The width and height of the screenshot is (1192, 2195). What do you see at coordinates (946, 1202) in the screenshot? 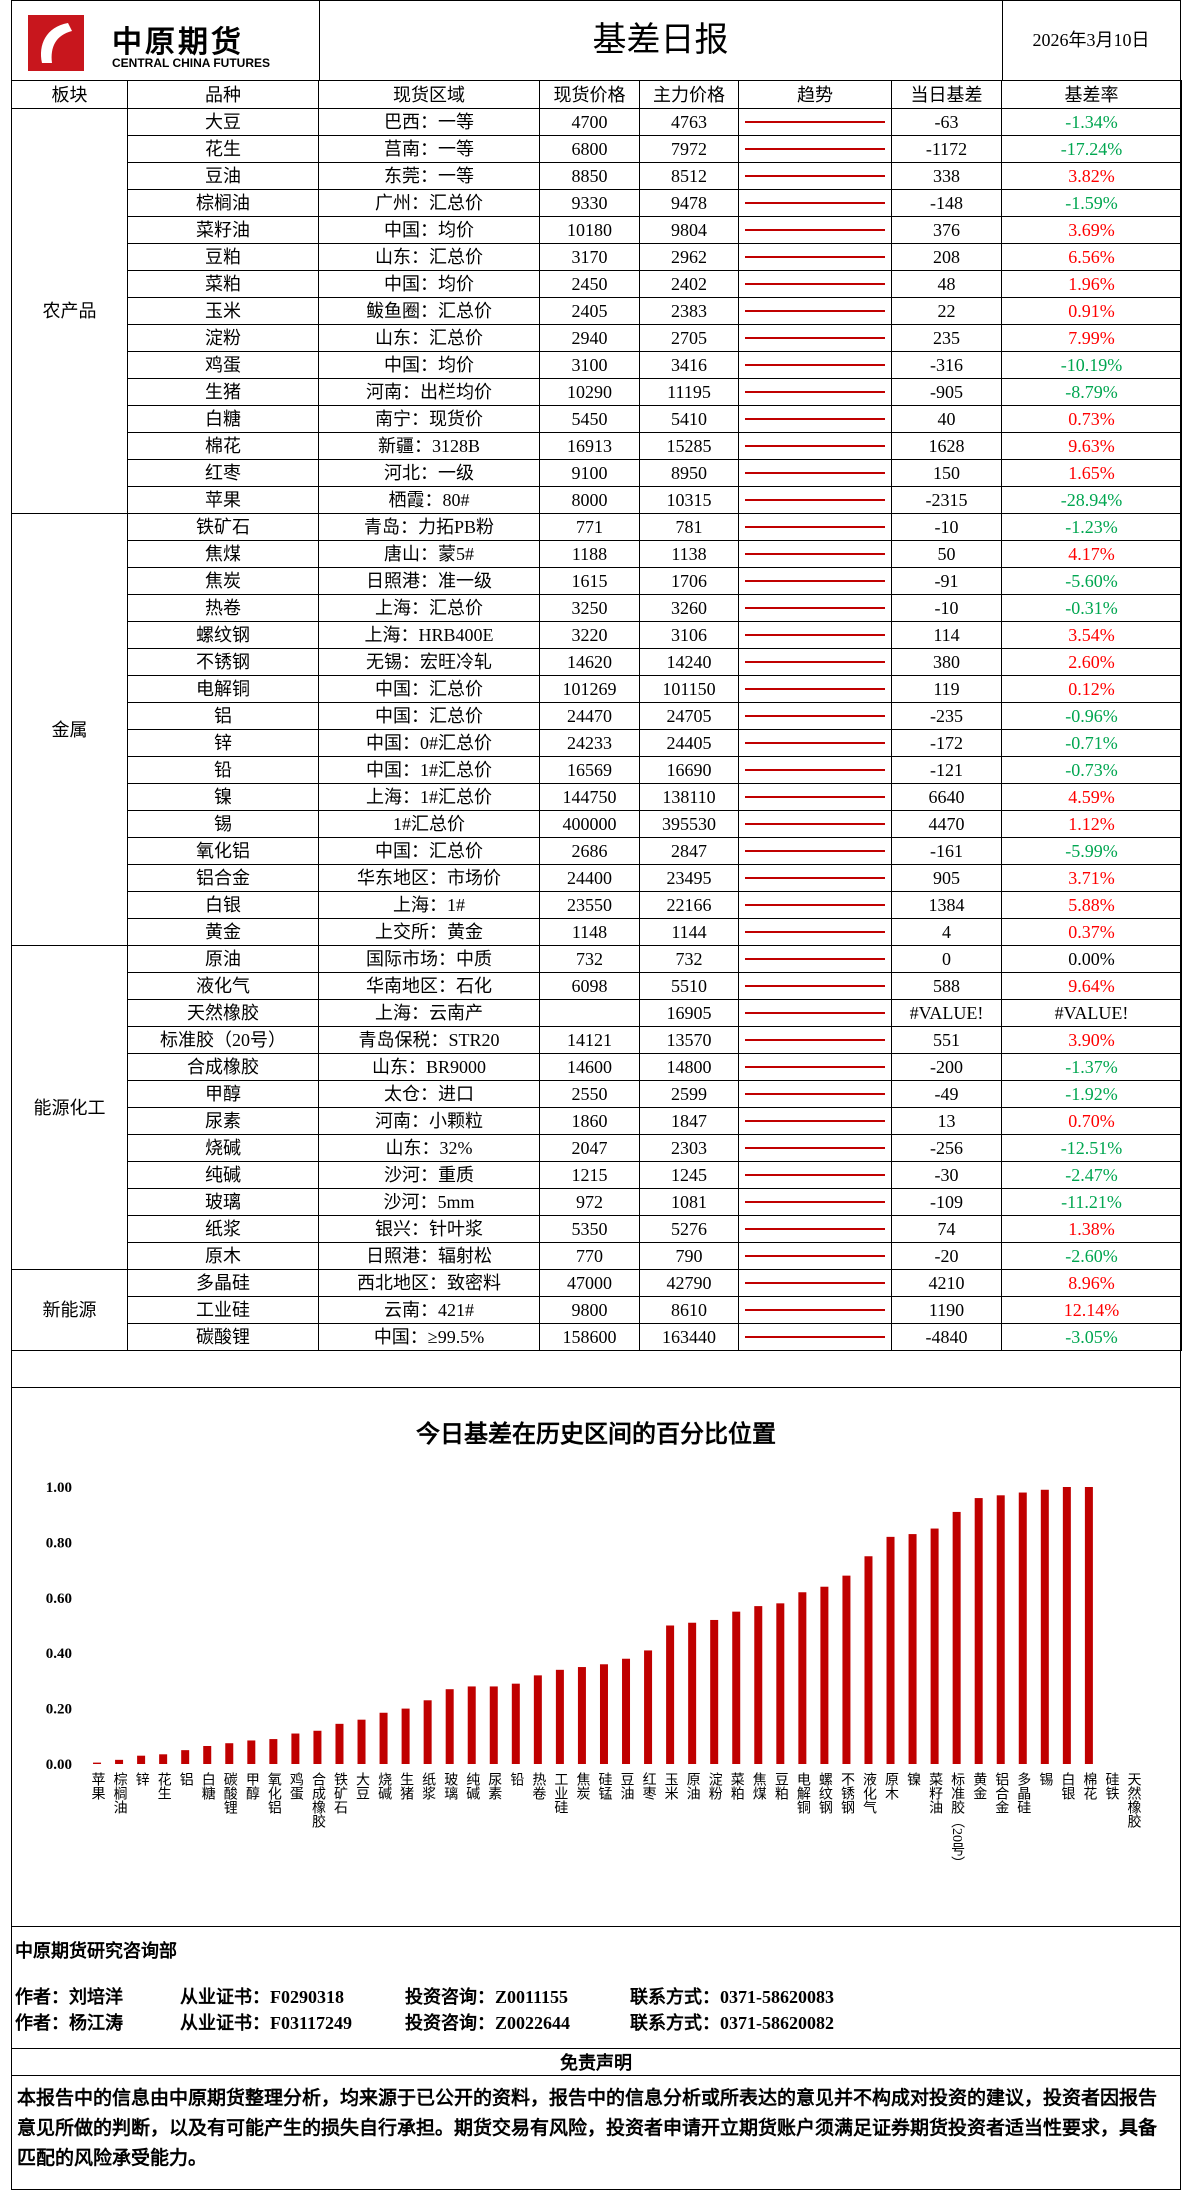
I see `basis: -109` at bounding box center [946, 1202].